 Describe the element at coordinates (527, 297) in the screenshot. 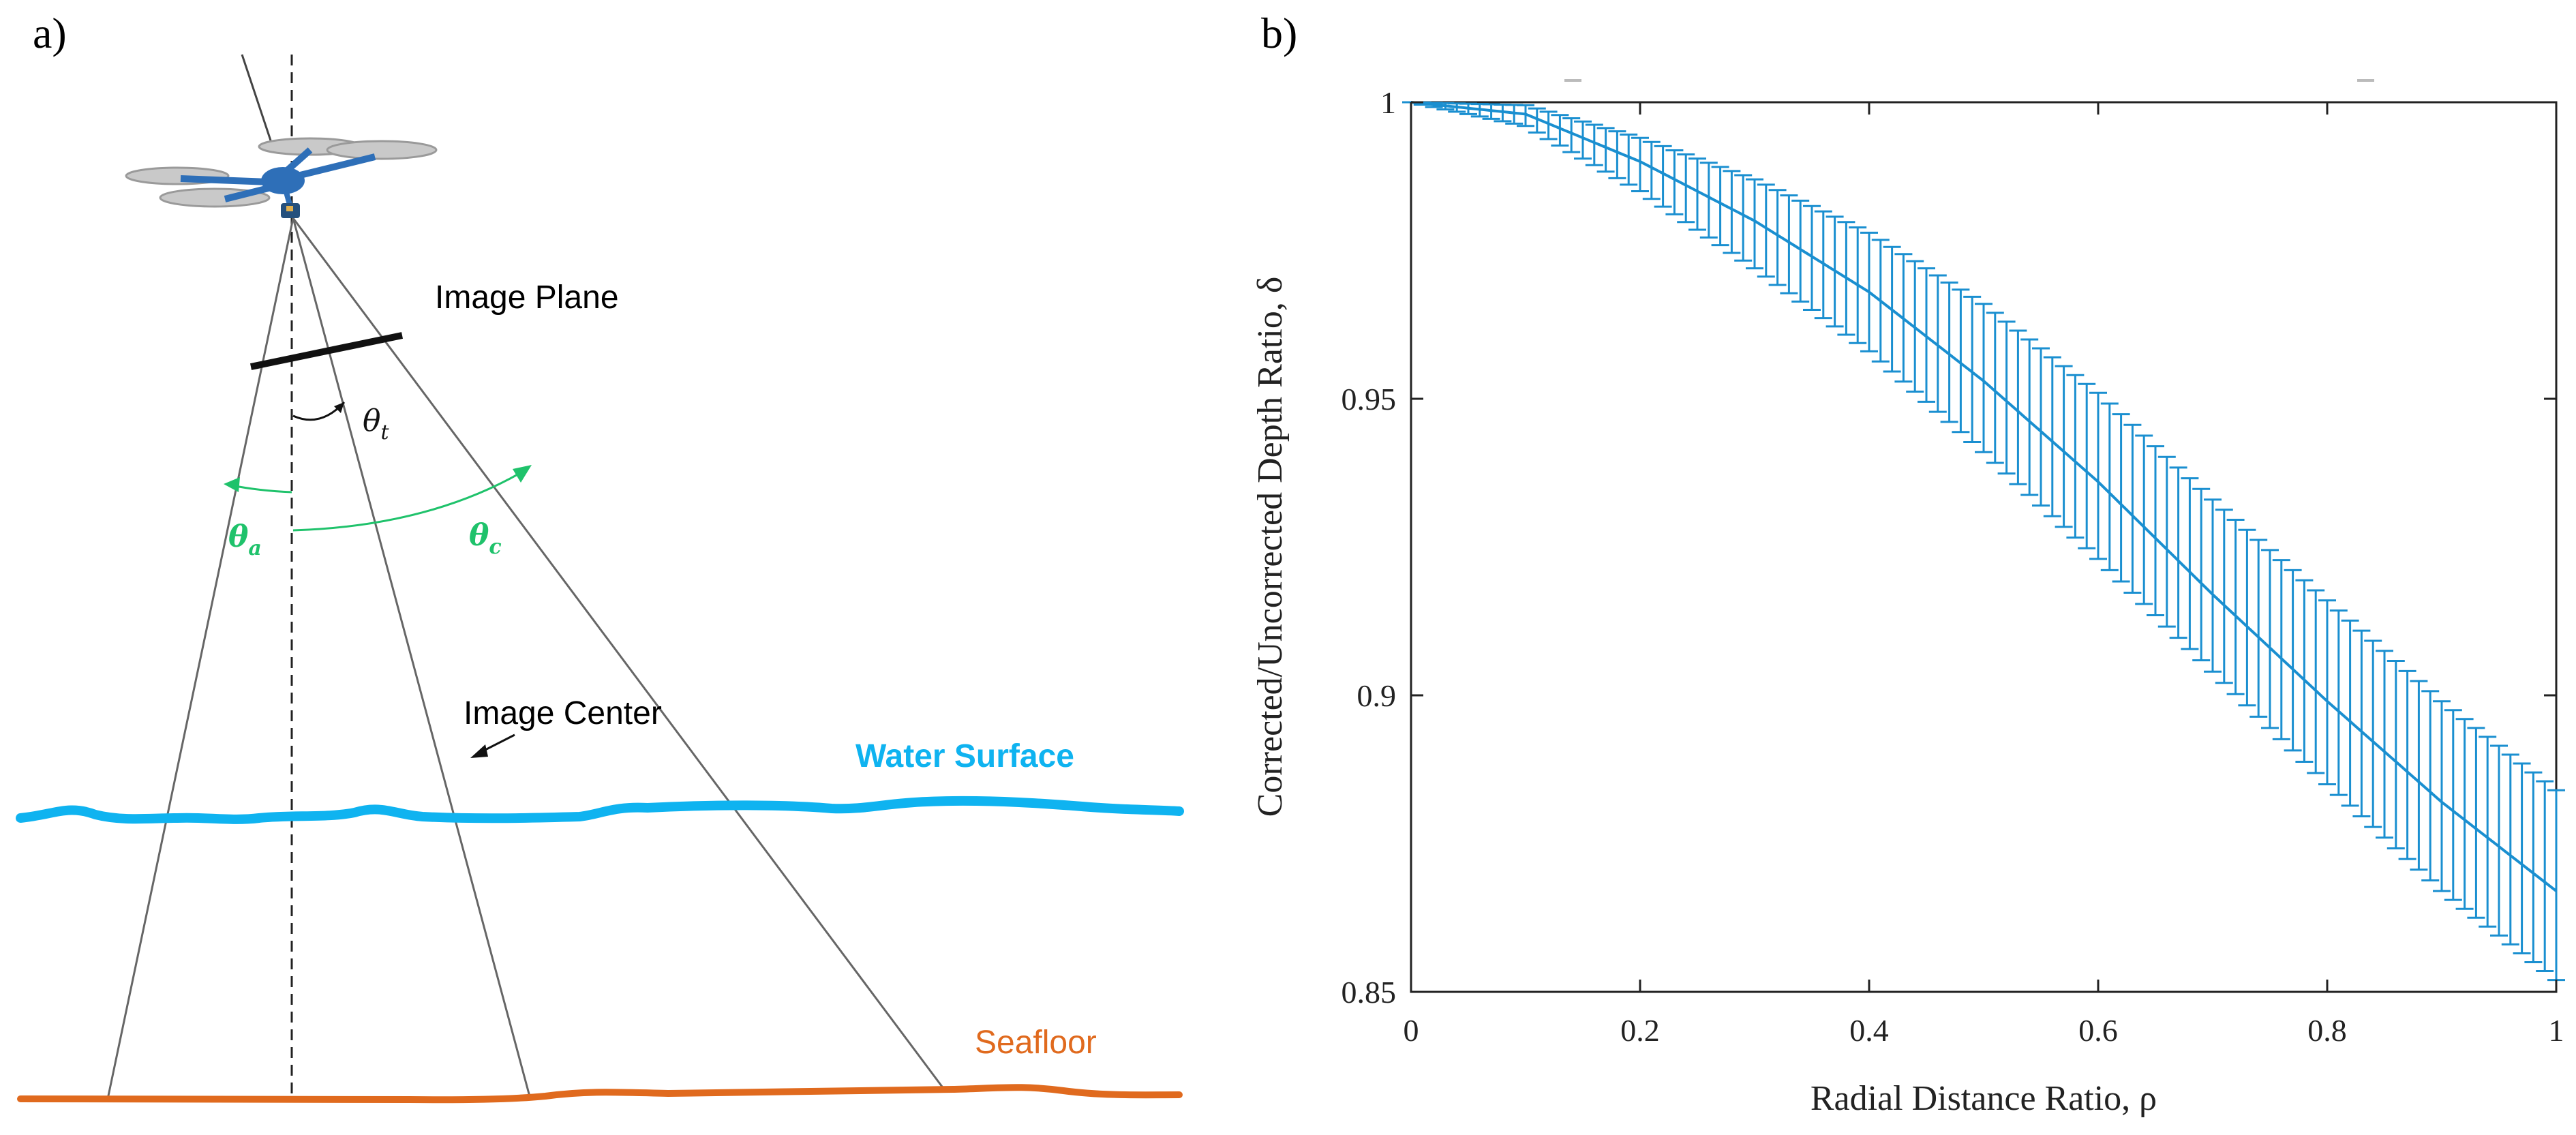

I see `image-plane-label: Image Plane` at that location.